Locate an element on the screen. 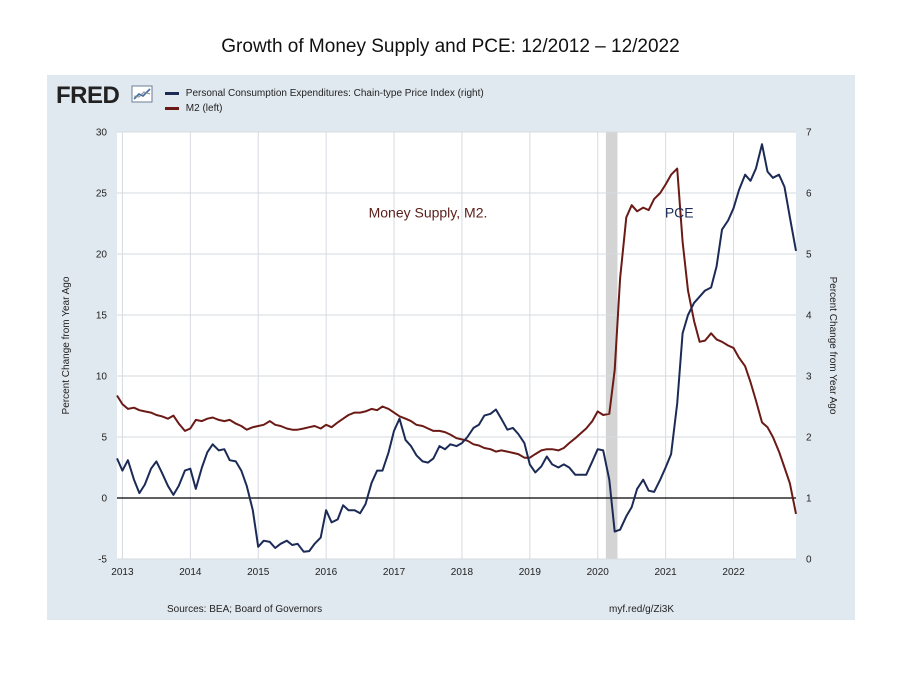 This screenshot has width=901, height=675. y-tick-left-label: -5 is located at coordinates (102, 560).